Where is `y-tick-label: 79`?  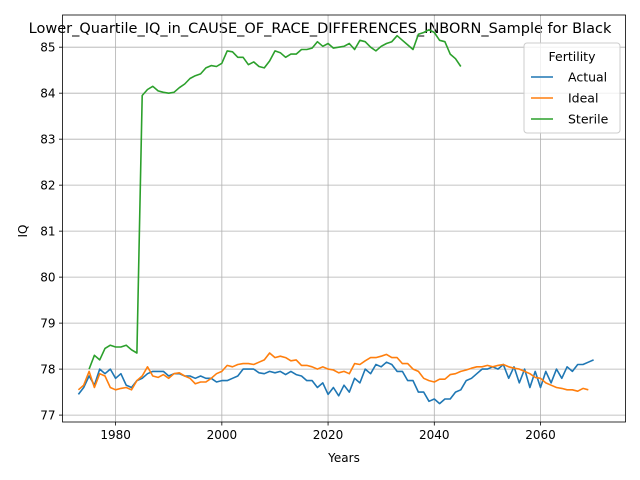 y-tick-label: 79 is located at coordinates (47, 324).